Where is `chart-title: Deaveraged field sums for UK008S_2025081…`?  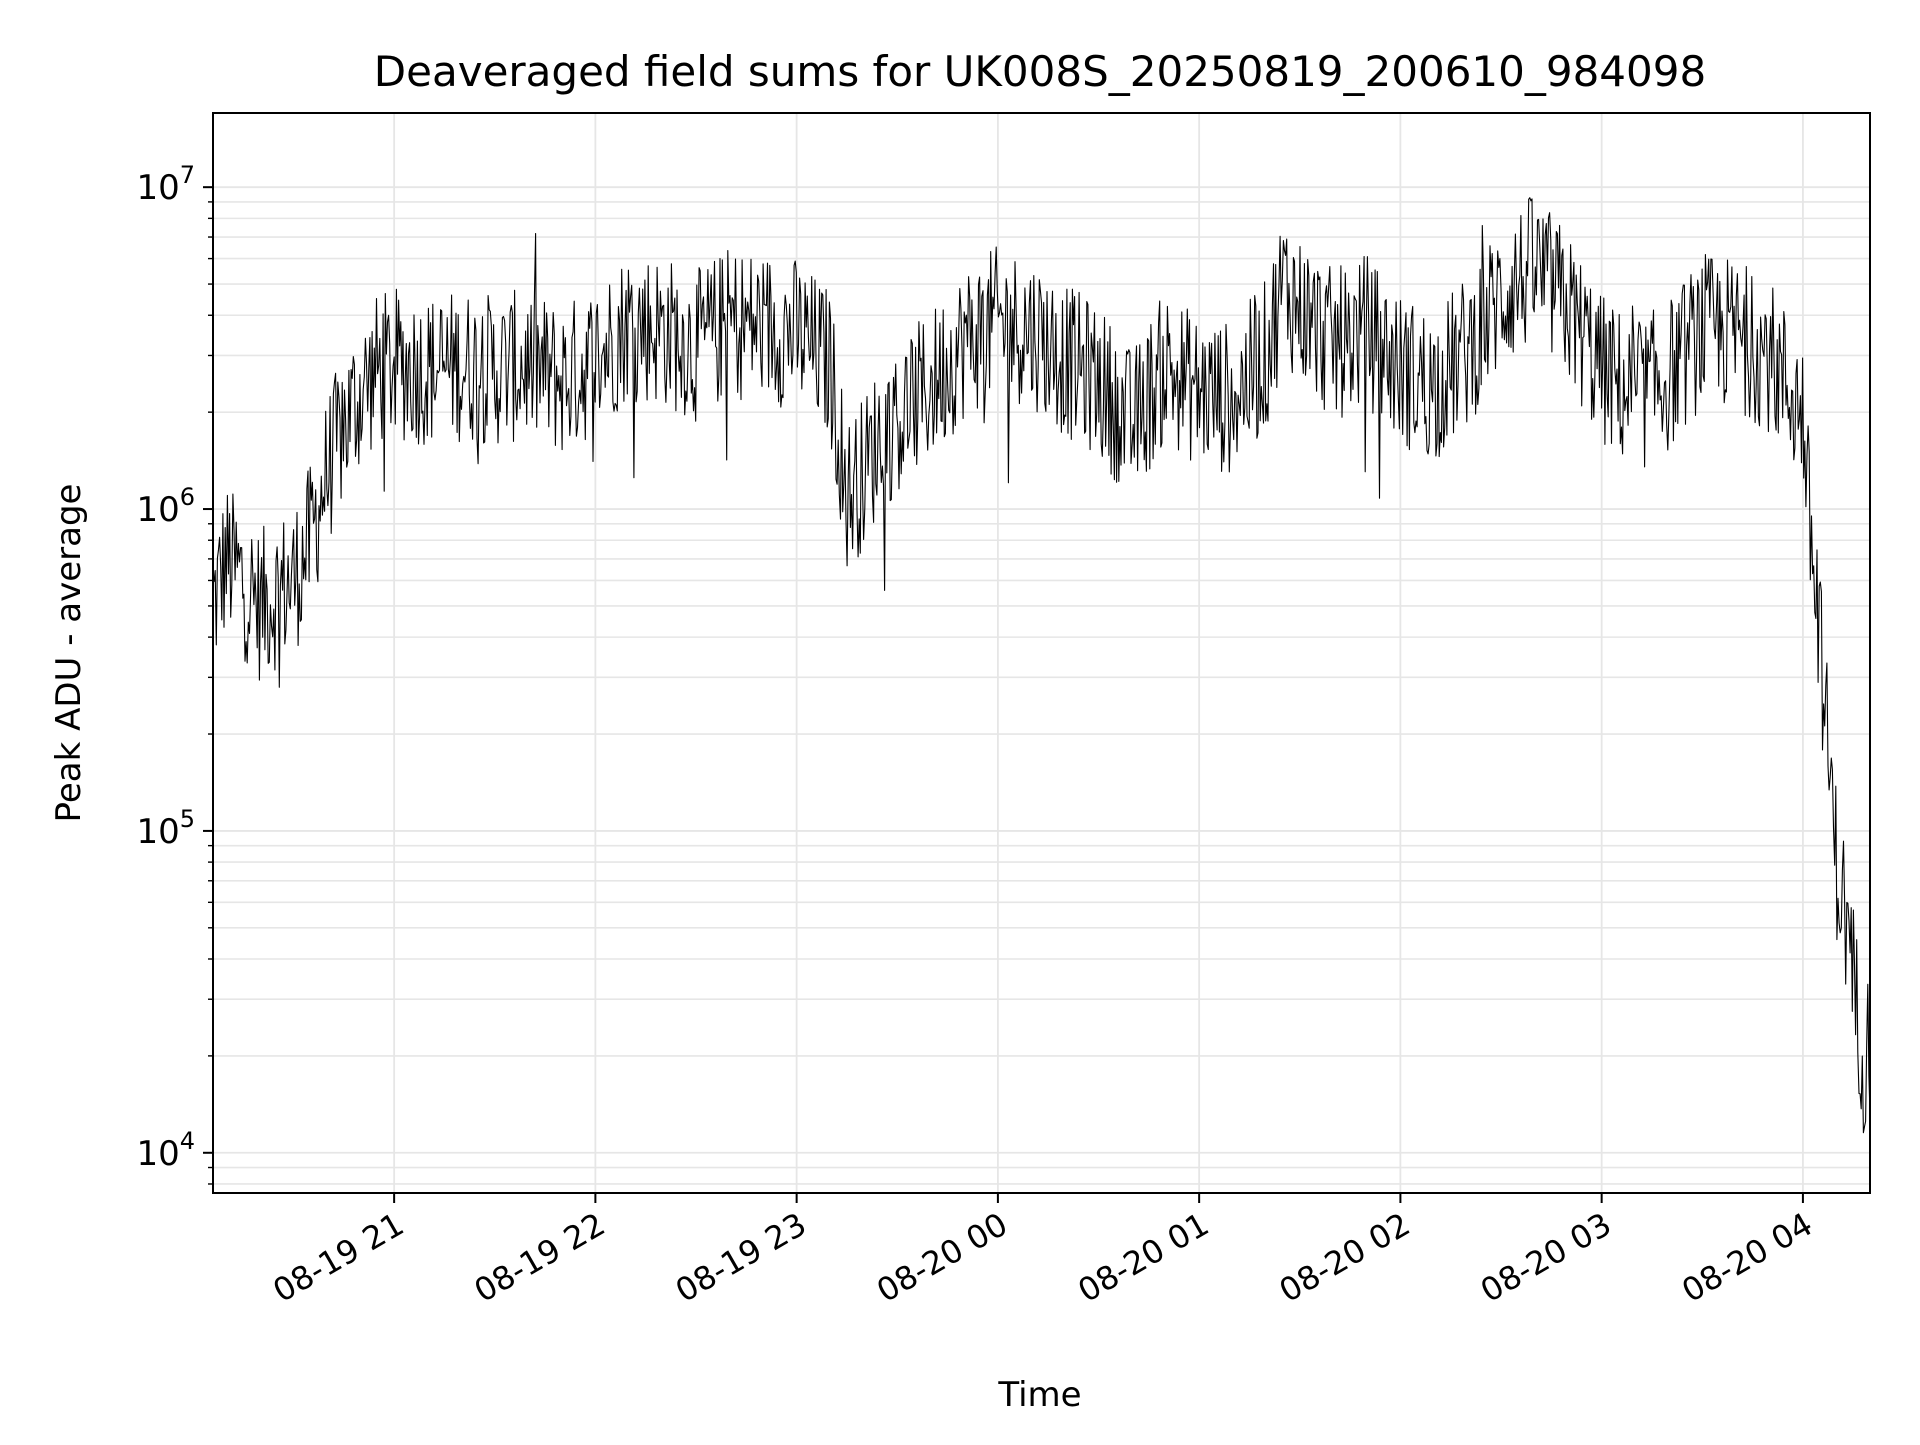
chart-title: Deaveraged field sums for UK008S_2025081… is located at coordinates (1040, 71).